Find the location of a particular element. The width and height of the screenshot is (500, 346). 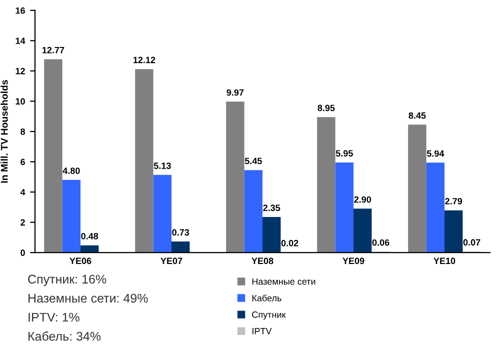

data-label: 2.35 is located at coordinates (271, 208).